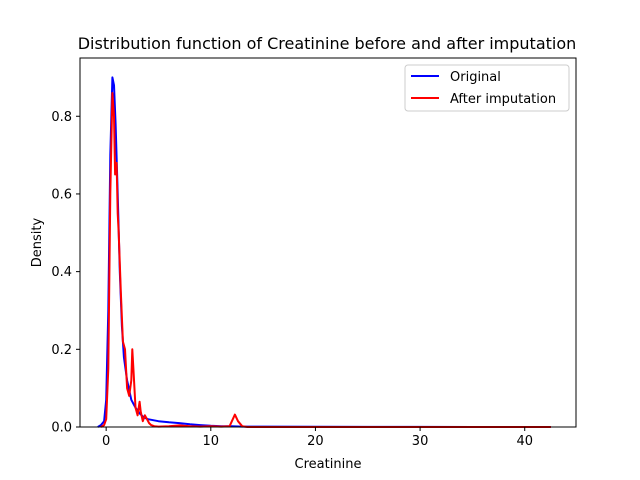 The image size is (640, 480). Describe the element at coordinates (328, 464) in the screenshot. I see `x-axis-label: Creatinine` at that location.